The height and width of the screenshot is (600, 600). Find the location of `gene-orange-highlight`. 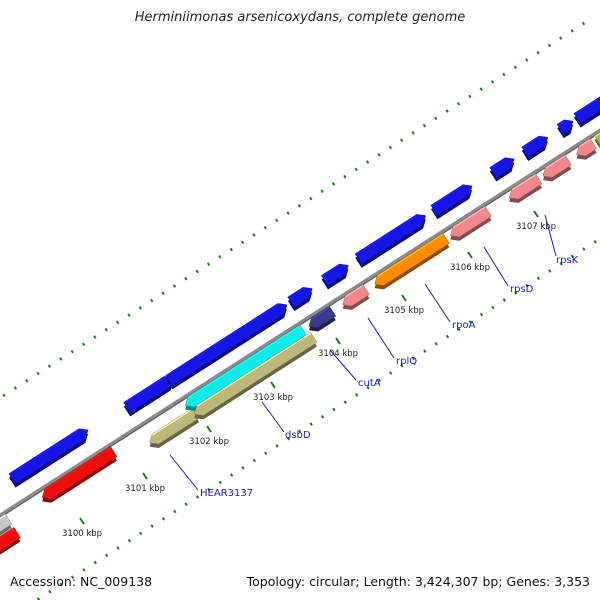

gene-orange-highlight is located at coordinates (410, 255).